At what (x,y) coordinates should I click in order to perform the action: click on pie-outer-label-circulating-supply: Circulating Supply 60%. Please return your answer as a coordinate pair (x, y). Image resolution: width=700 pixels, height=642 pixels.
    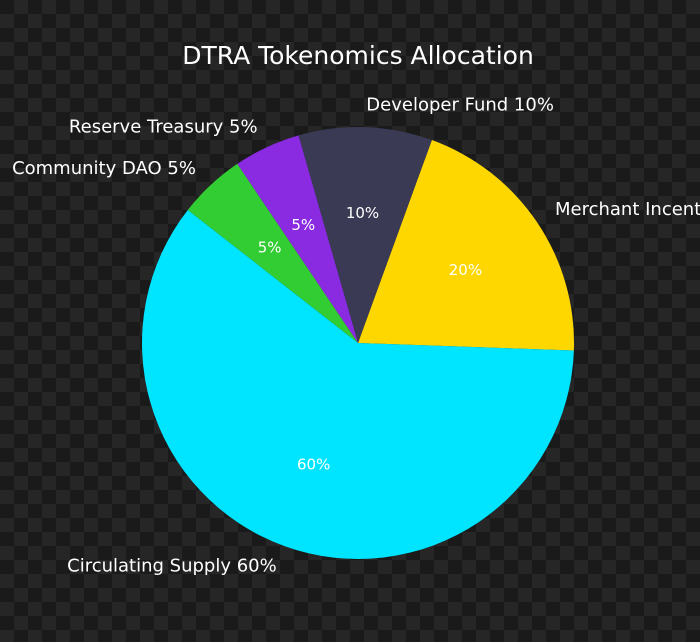
    Looking at the image, I should click on (172, 565).